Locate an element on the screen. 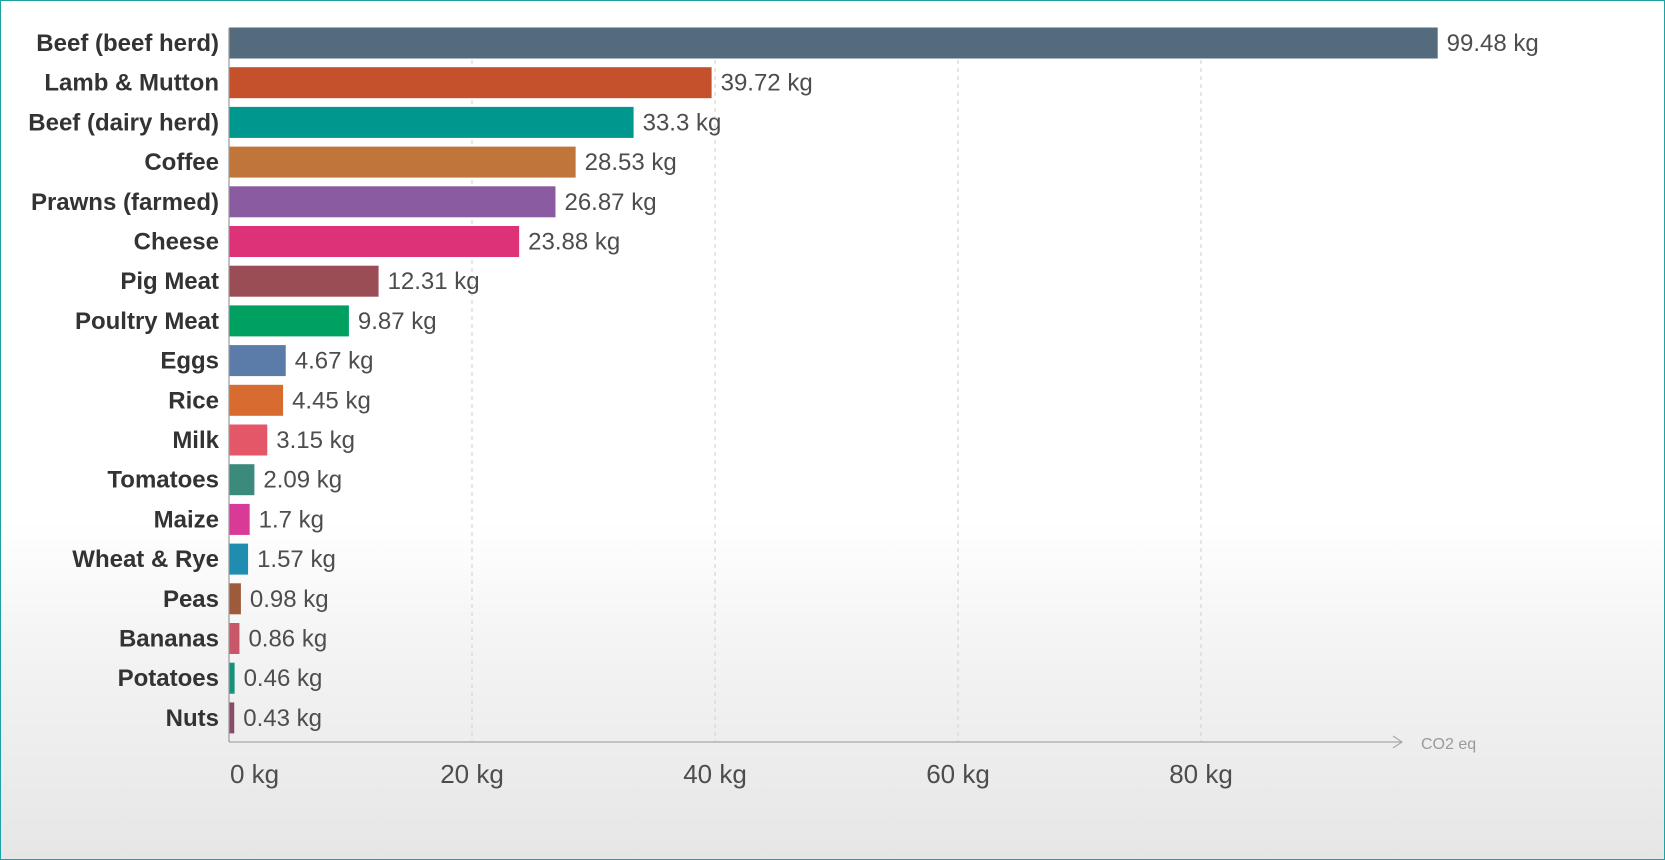 This screenshot has height=860, width=1665. data-label: 12.31 kg is located at coordinates (434, 281).